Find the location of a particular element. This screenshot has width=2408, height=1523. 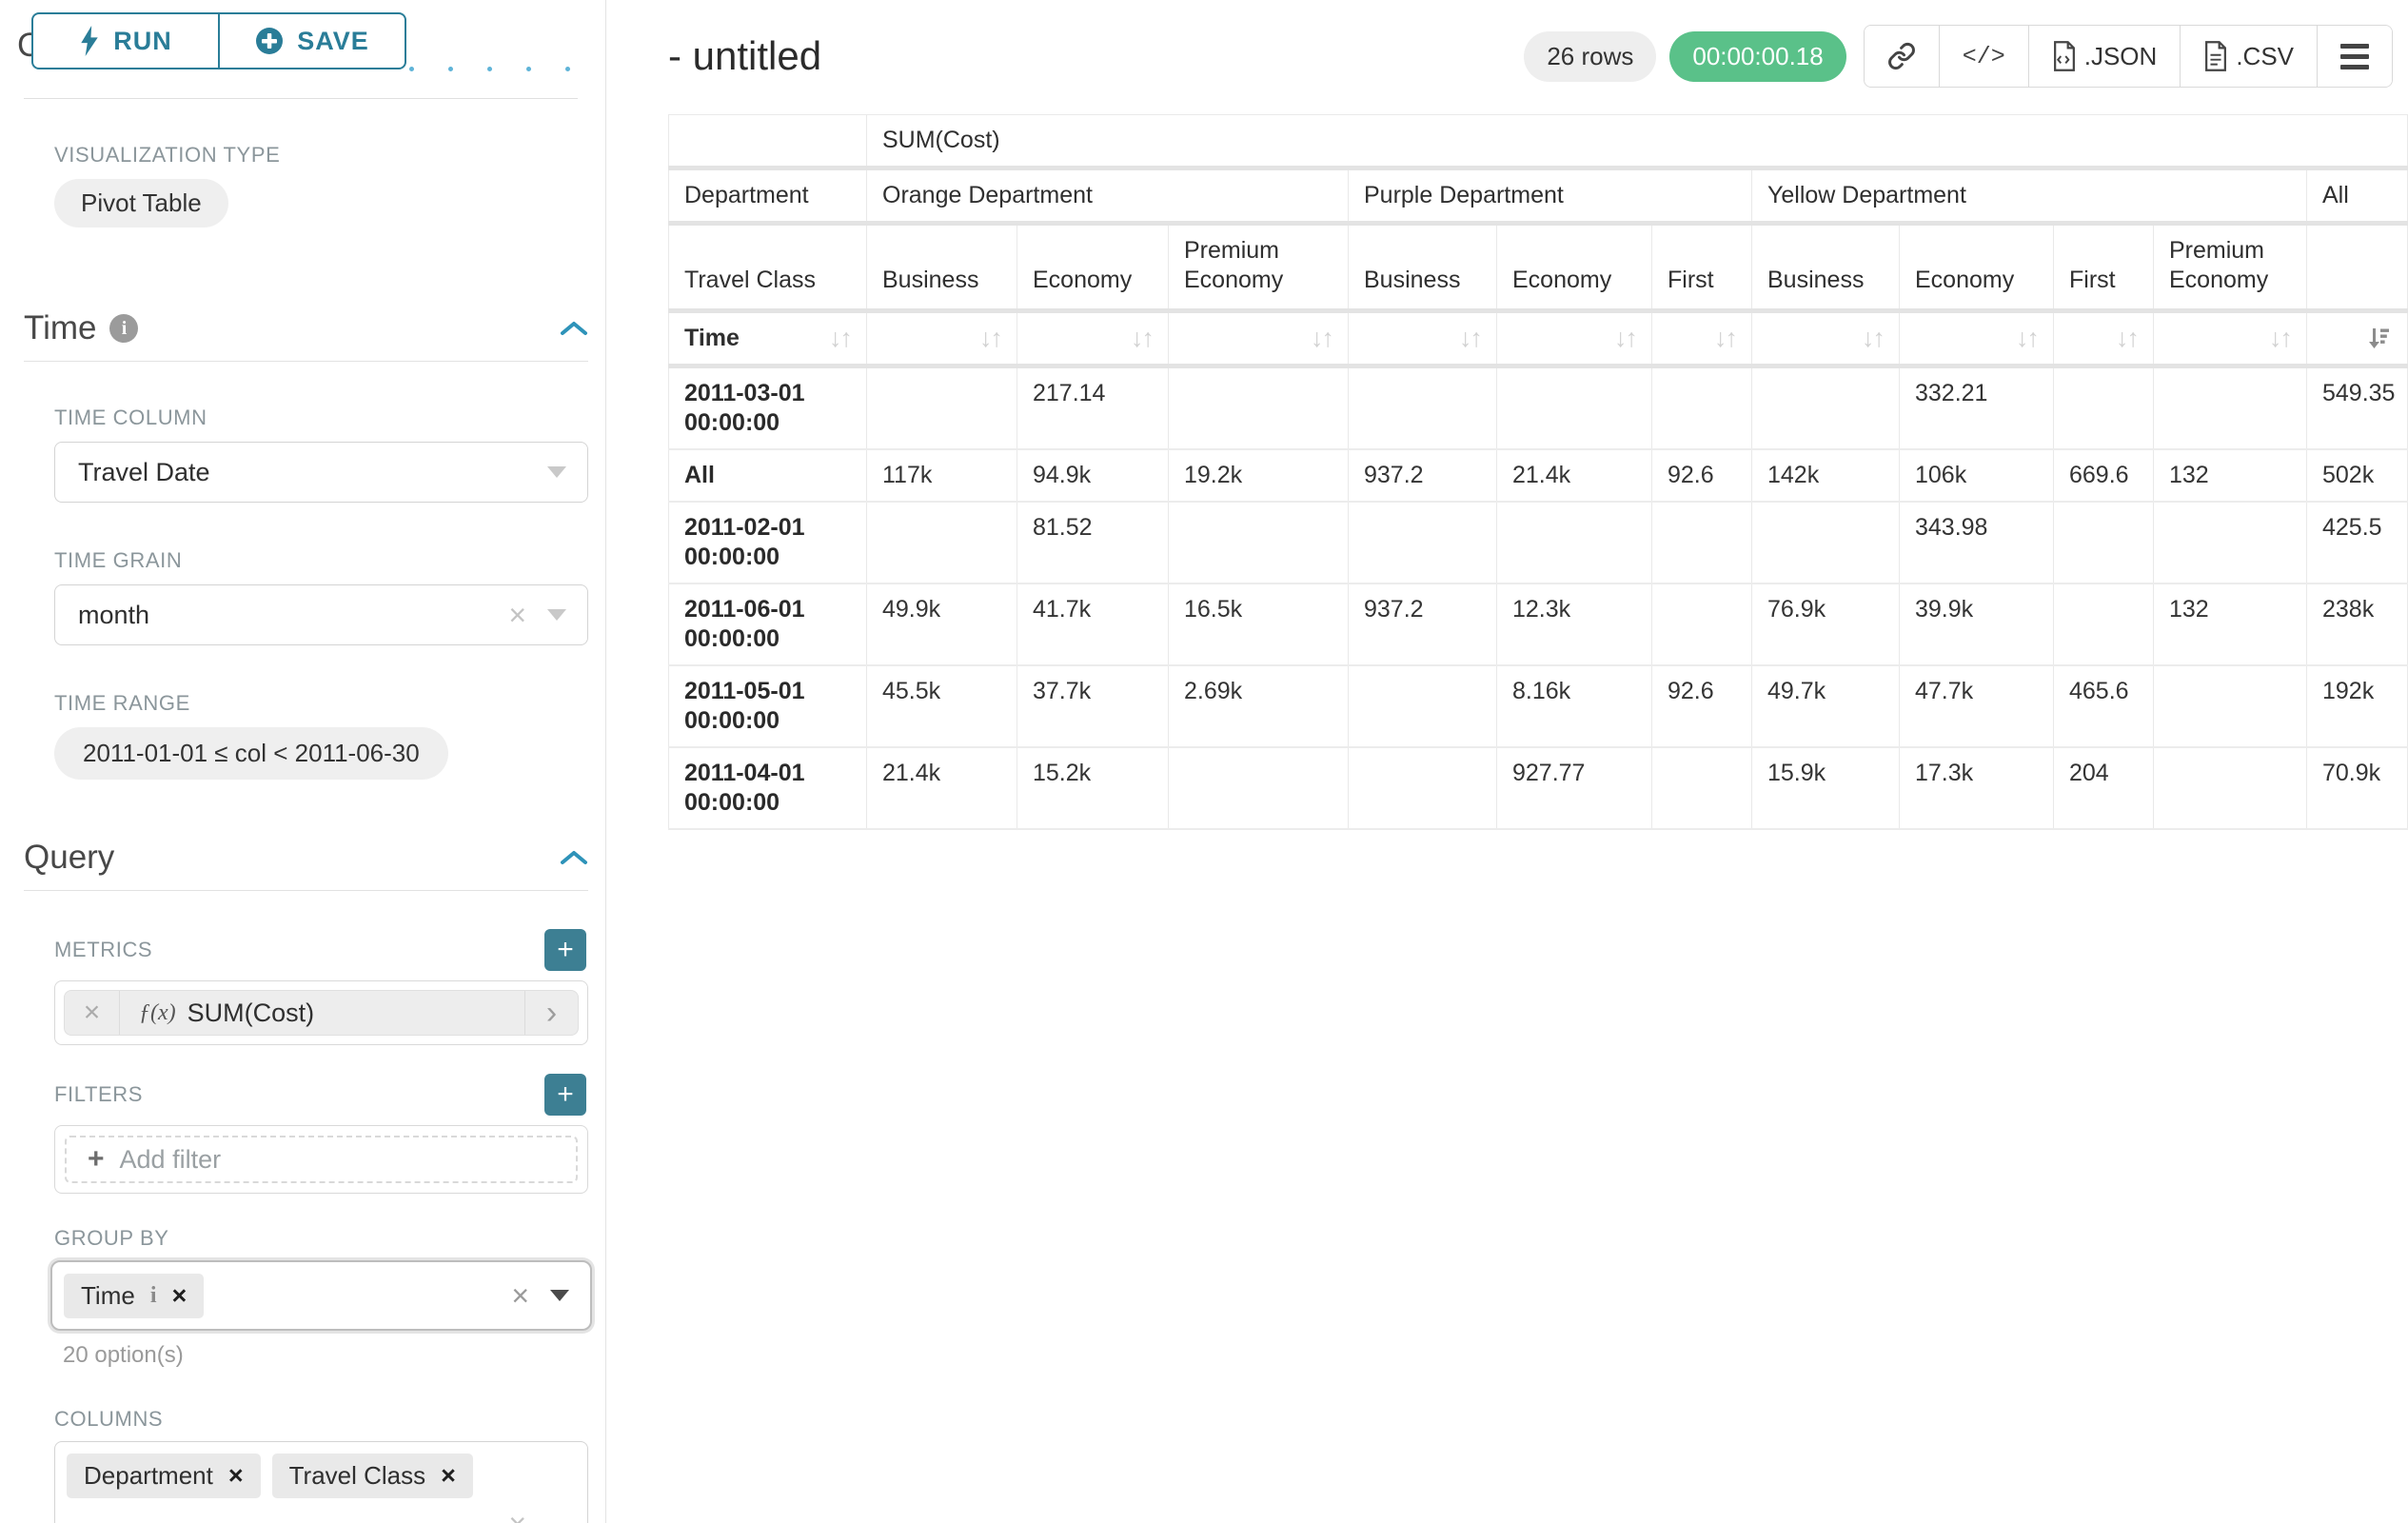

group-by-options-count: 20 option(s) is located at coordinates (123, 1355).